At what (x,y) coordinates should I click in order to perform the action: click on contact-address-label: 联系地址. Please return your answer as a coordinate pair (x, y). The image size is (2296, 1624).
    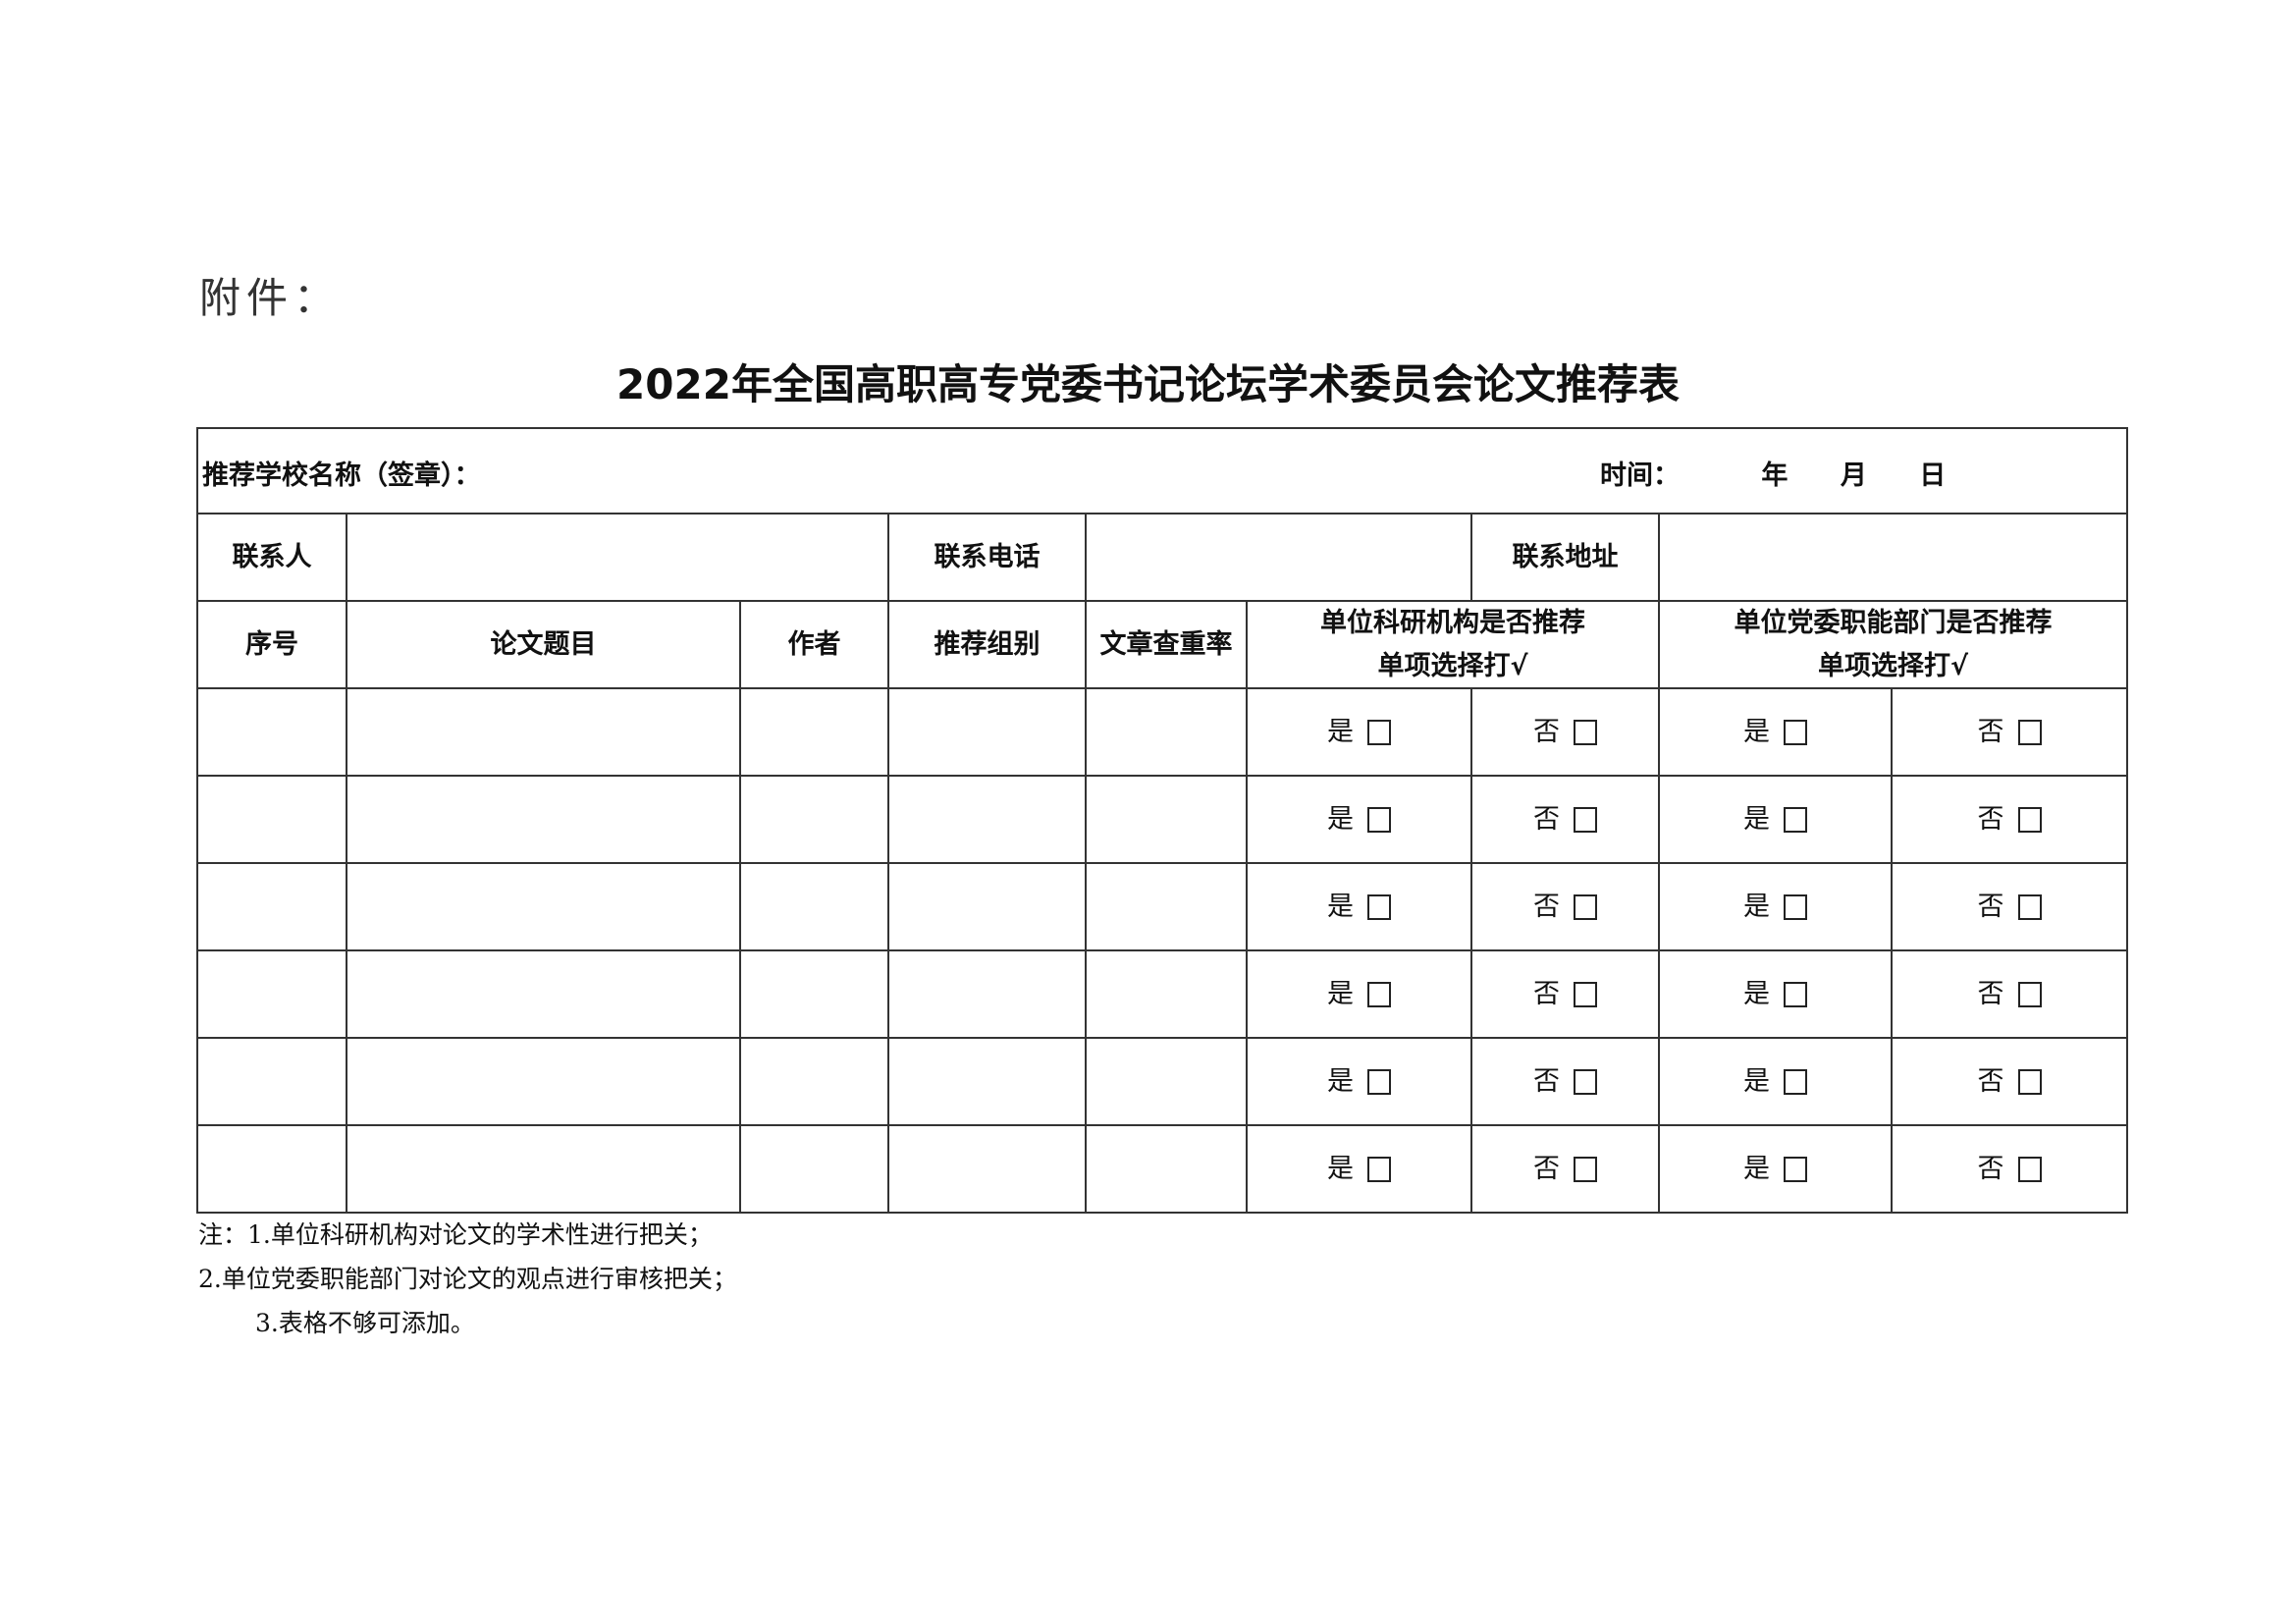
    Looking at the image, I should click on (1565, 557).